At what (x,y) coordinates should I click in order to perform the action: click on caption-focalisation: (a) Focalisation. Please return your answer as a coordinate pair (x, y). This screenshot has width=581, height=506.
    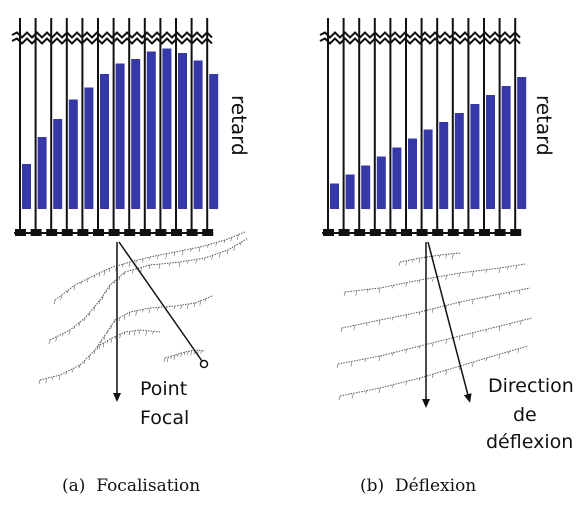
    Looking at the image, I should click on (131, 486).